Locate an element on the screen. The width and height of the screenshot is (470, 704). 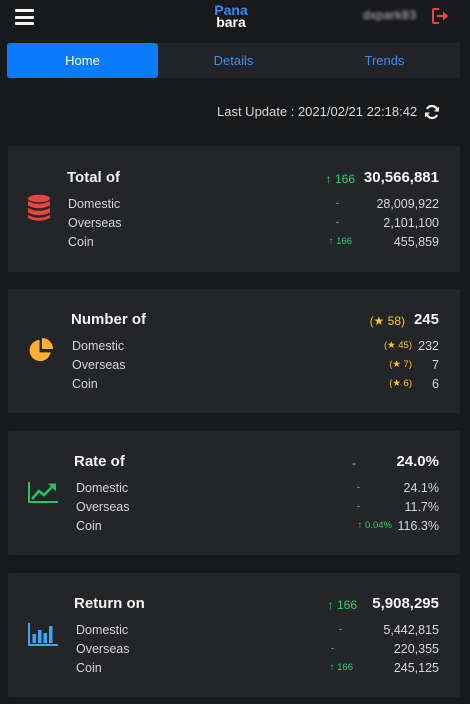
row-value: 7 is located at coordinates (435, 365).